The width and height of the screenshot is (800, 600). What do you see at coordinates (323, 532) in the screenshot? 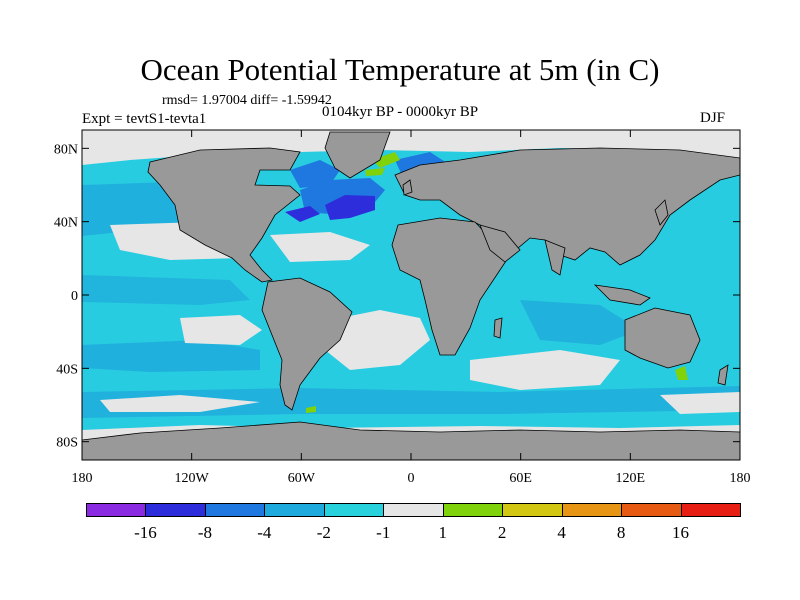
I see `colorbar-label: -2` at bounding box center [323, 532].